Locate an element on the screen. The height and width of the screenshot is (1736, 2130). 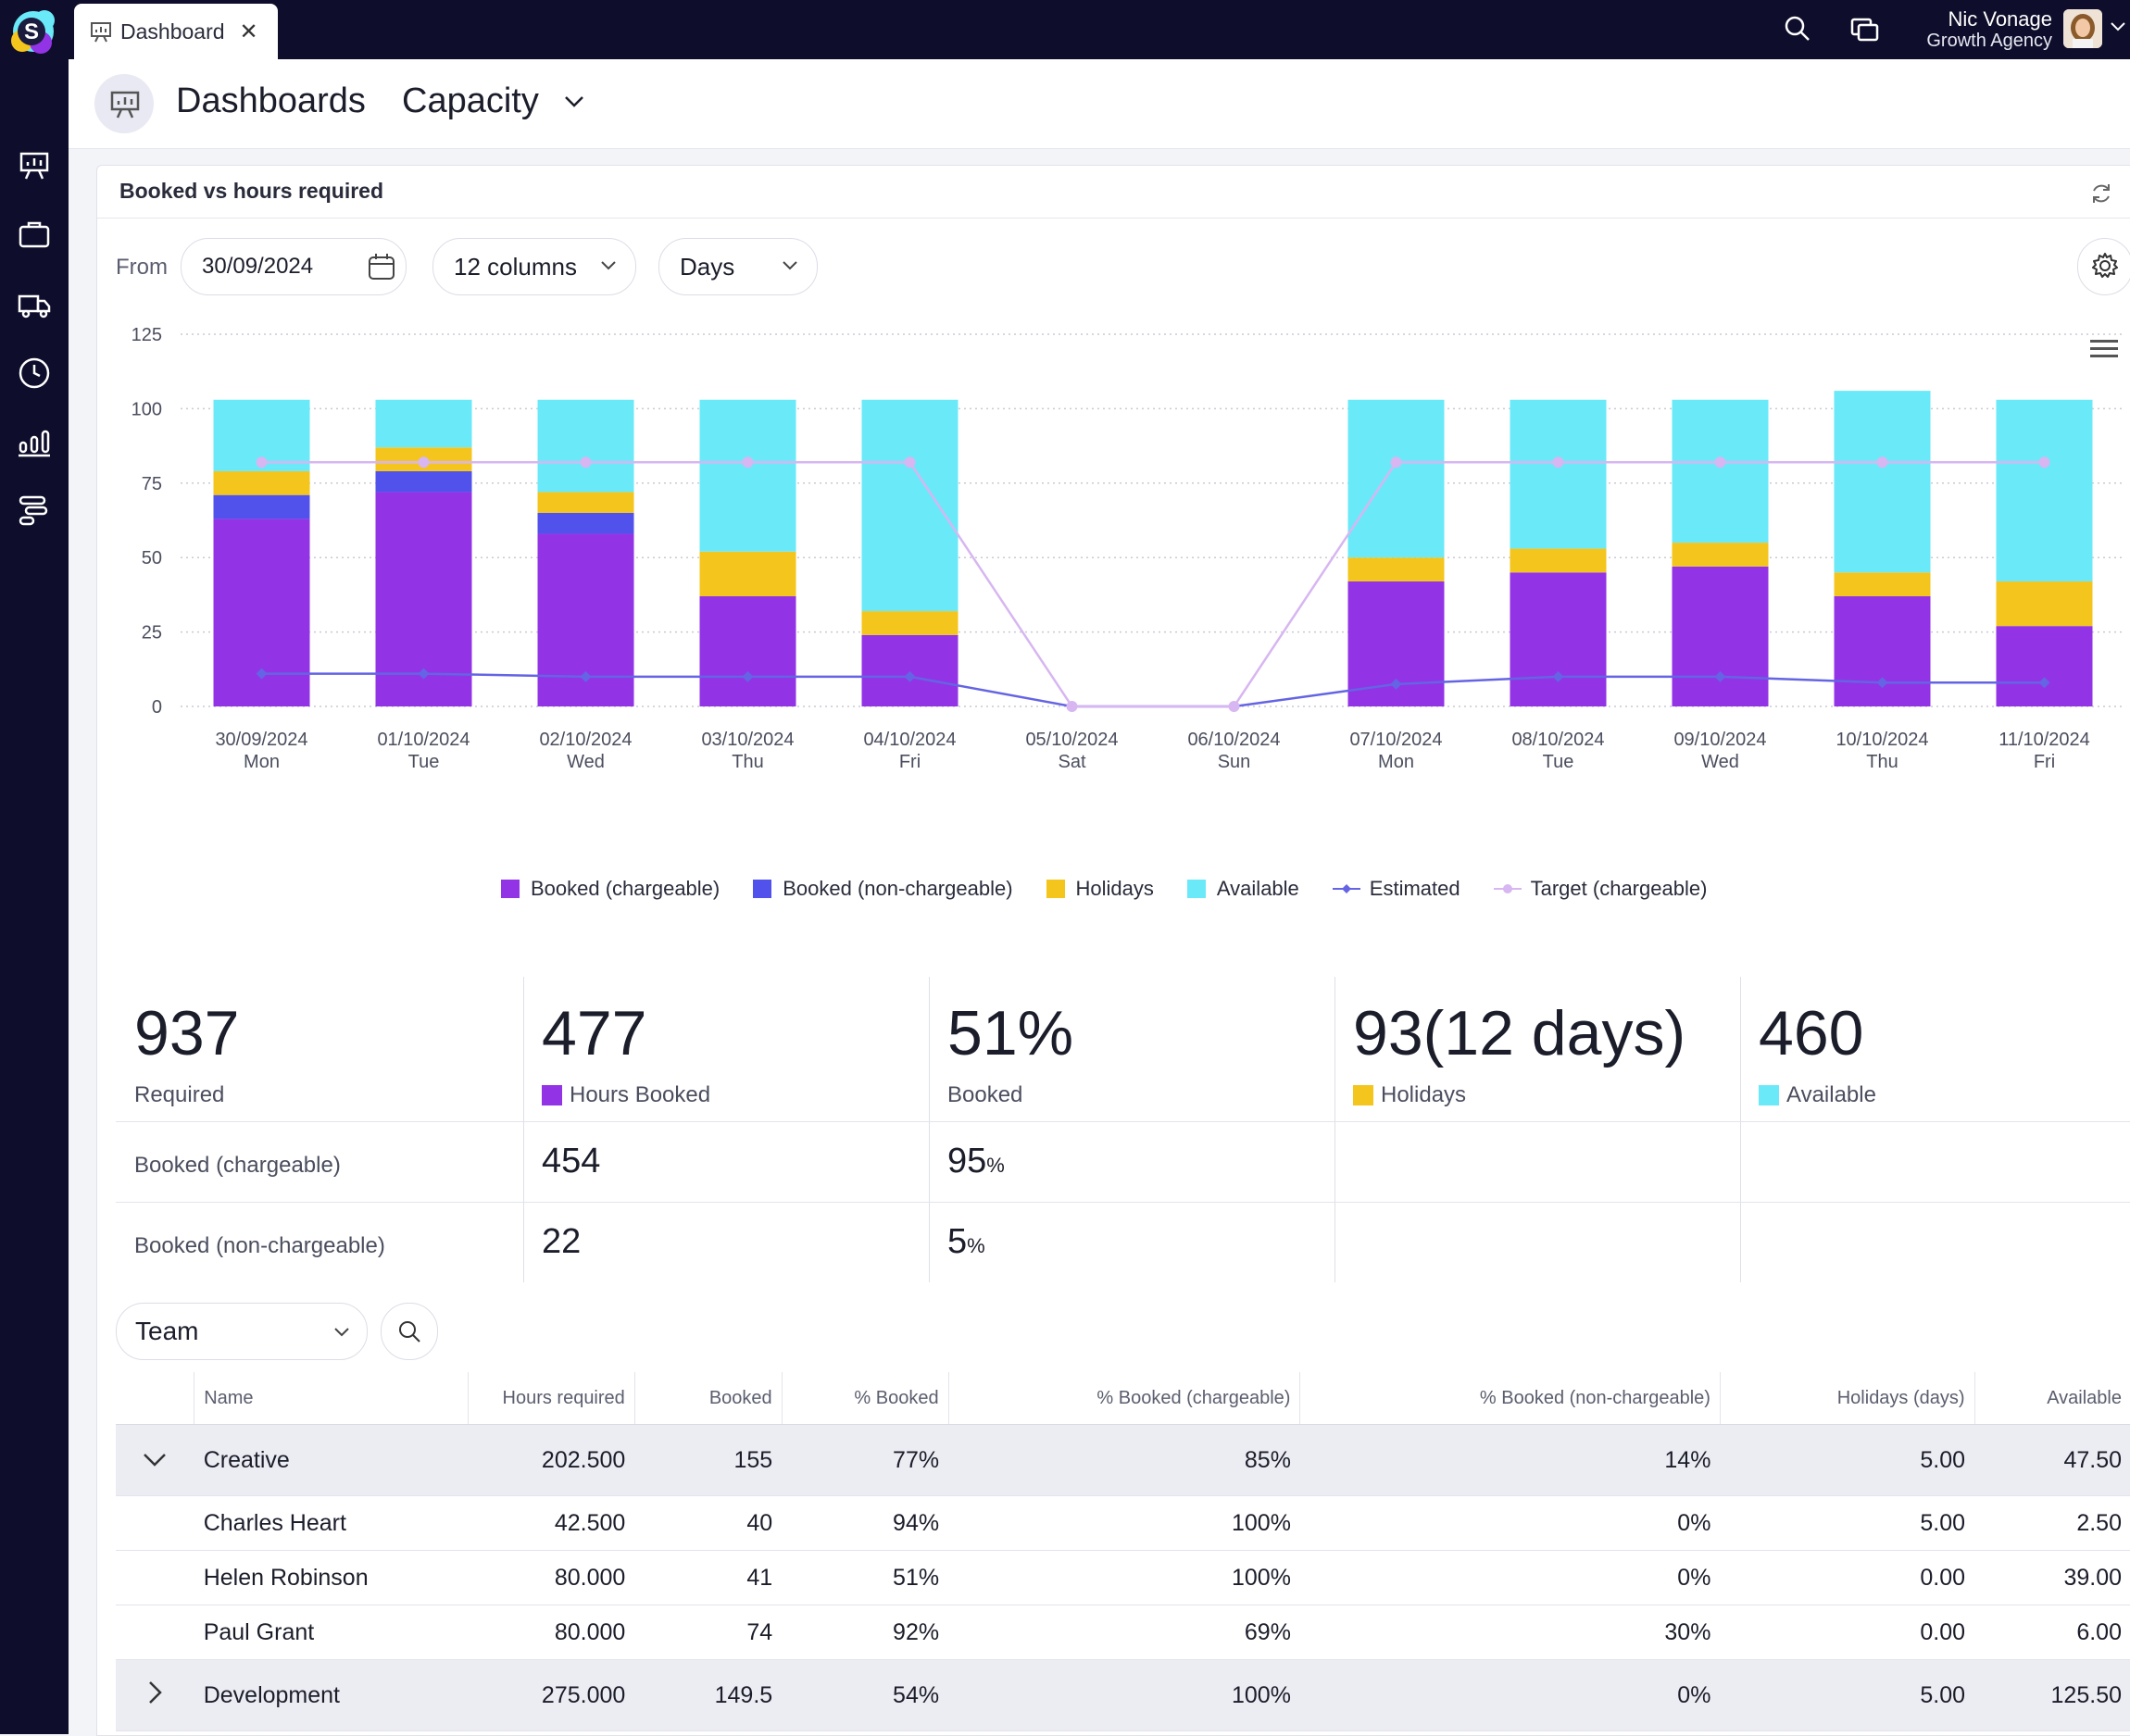
truck-icon is located at coordinates (34, 304).